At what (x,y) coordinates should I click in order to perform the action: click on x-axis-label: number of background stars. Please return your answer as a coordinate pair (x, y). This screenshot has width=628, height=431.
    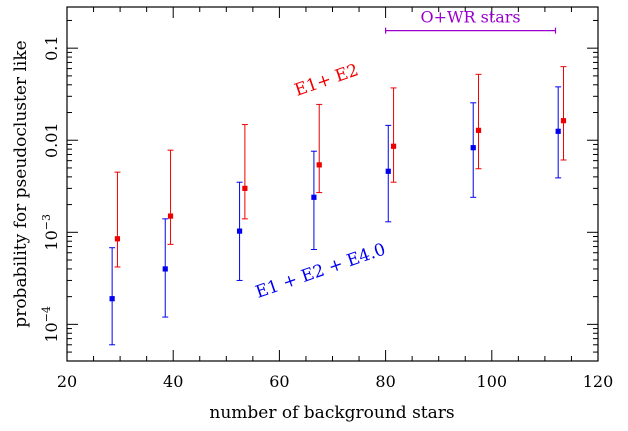
    Looking at the image, I should click on (331, 413).